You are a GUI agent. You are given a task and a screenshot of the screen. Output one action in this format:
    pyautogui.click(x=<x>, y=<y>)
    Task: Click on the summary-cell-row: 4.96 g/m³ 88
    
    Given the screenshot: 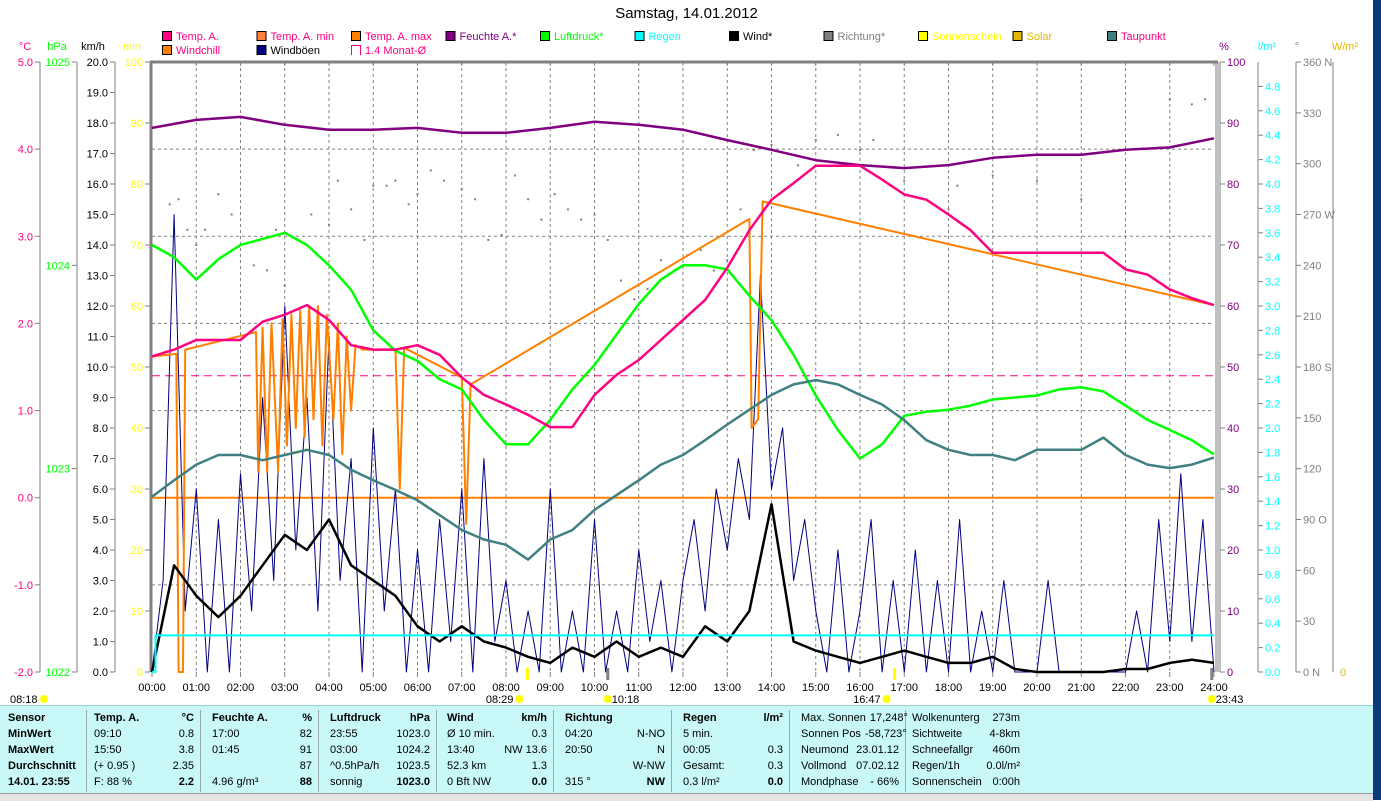 What is the action you would take?
    pyautogui.click(x=262, y=782)
    